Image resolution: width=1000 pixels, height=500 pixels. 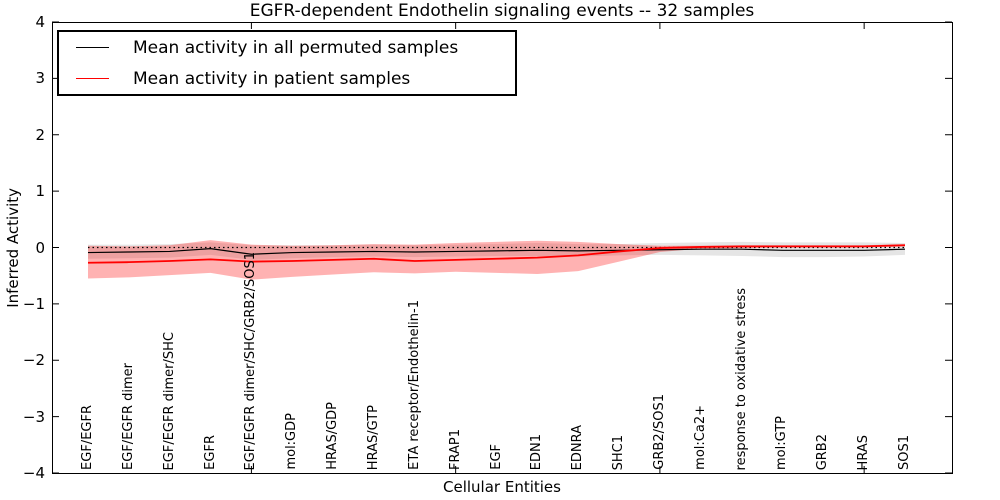 What do you see at coordinates (40, 22) in the screenshot?
I see `y-tick-label: 4` at bounding box center [40, 22].